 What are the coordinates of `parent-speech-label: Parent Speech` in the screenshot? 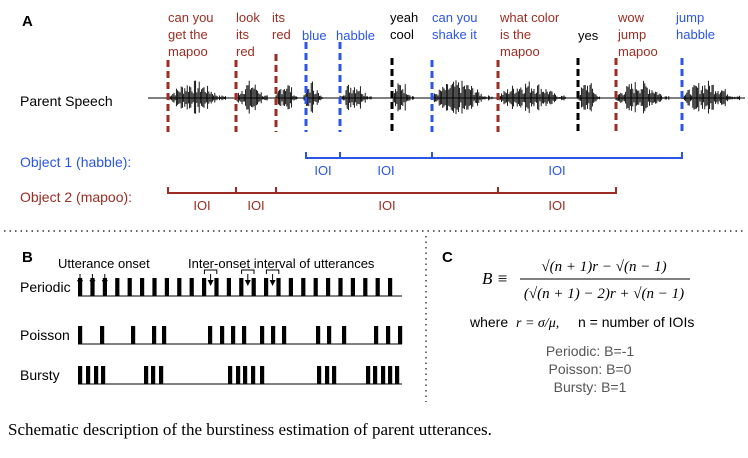 It's located at (66, 101).